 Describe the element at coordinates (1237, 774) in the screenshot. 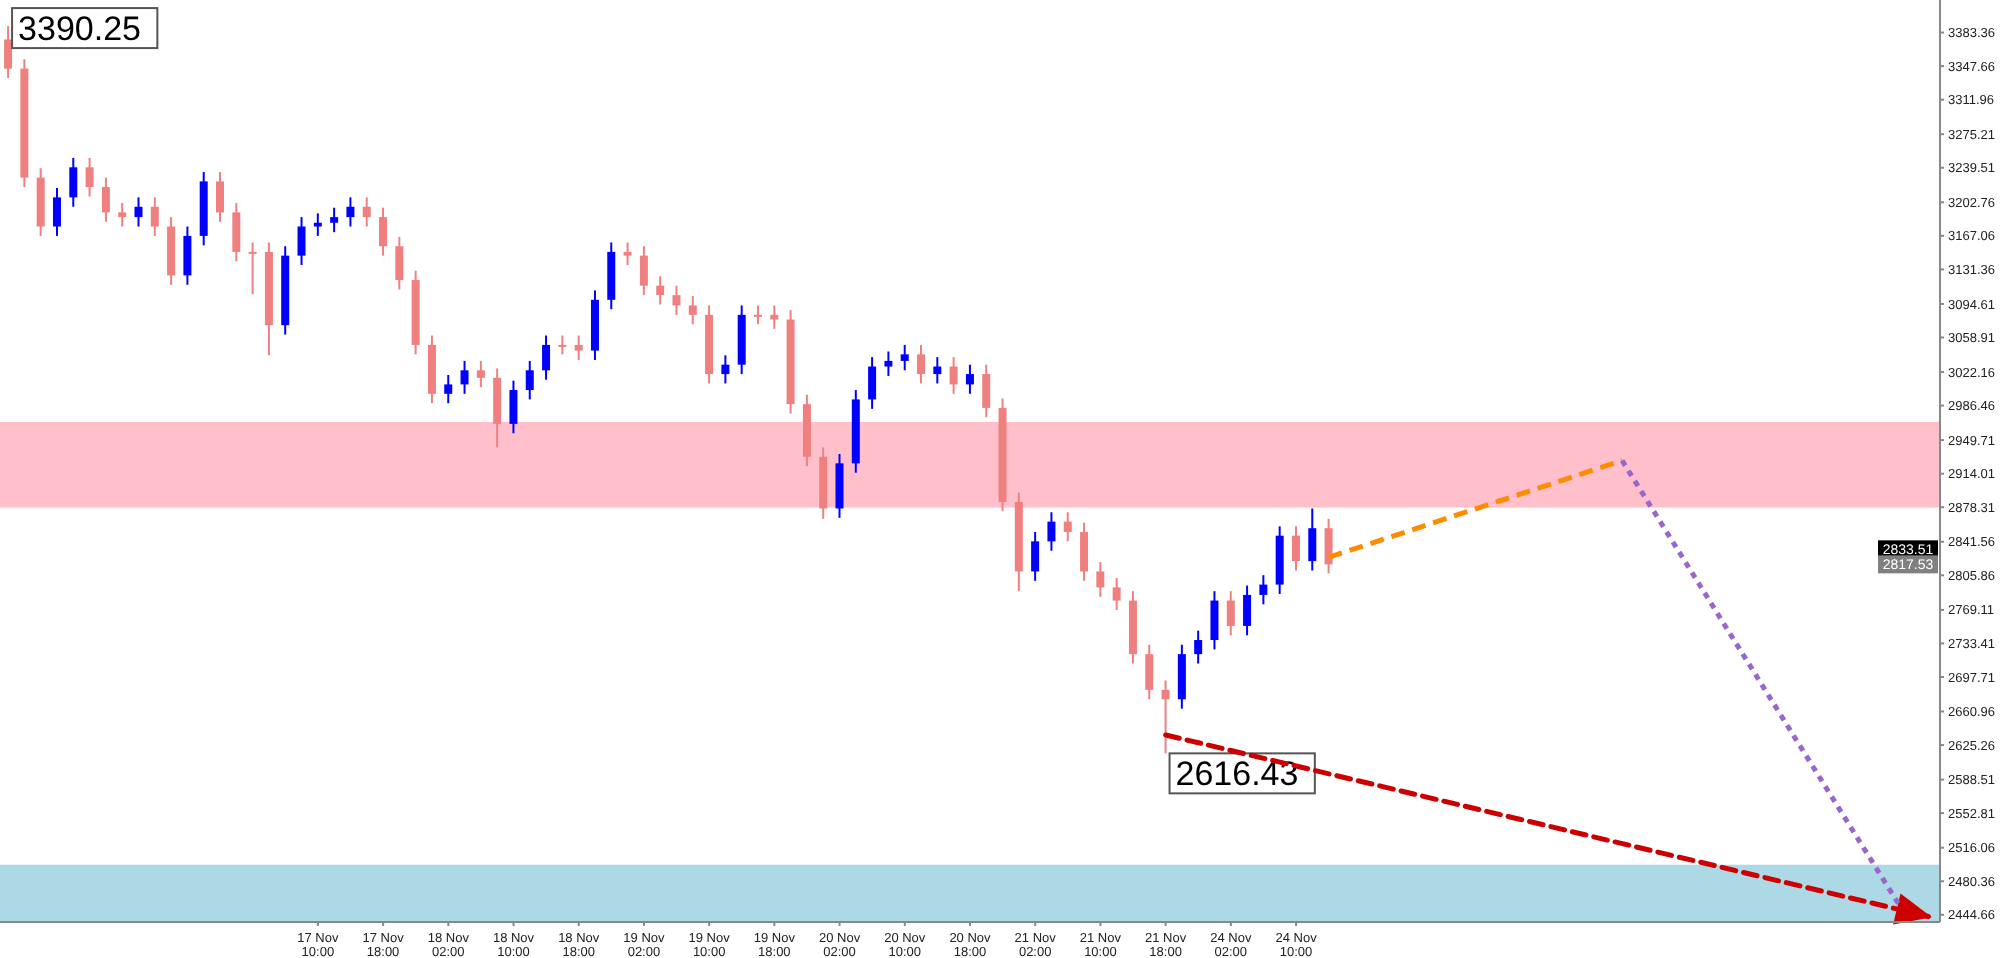

I see `annotation: 2616.43` at that location.